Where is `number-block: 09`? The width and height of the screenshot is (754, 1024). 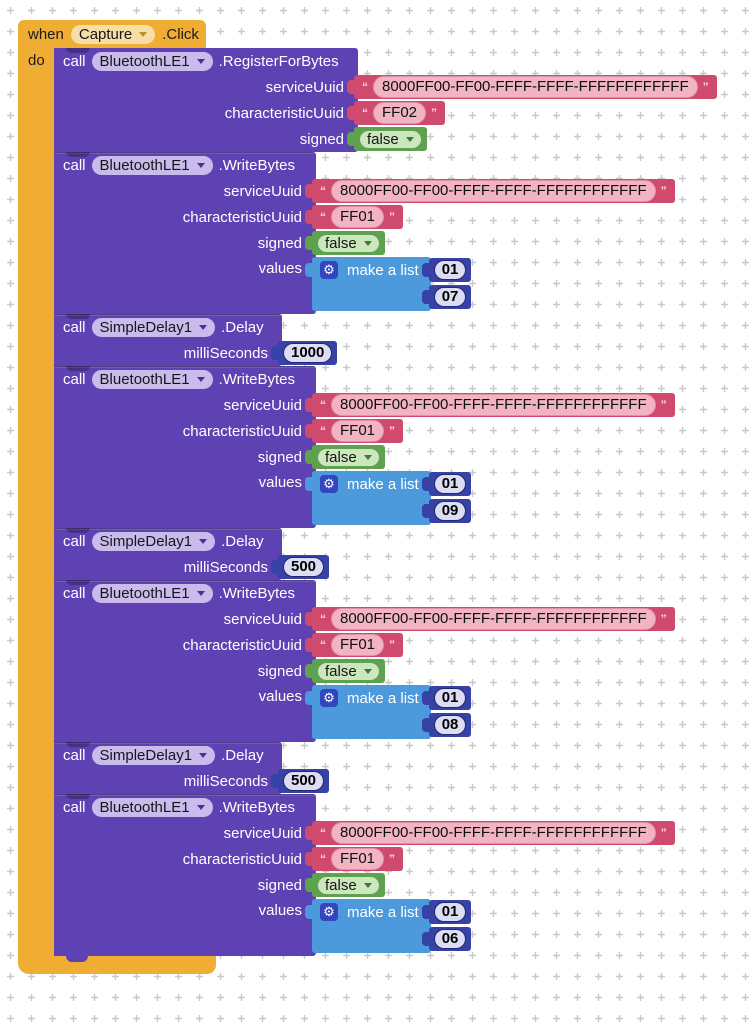
number-block: 09 is located at coordinates (446, 511).